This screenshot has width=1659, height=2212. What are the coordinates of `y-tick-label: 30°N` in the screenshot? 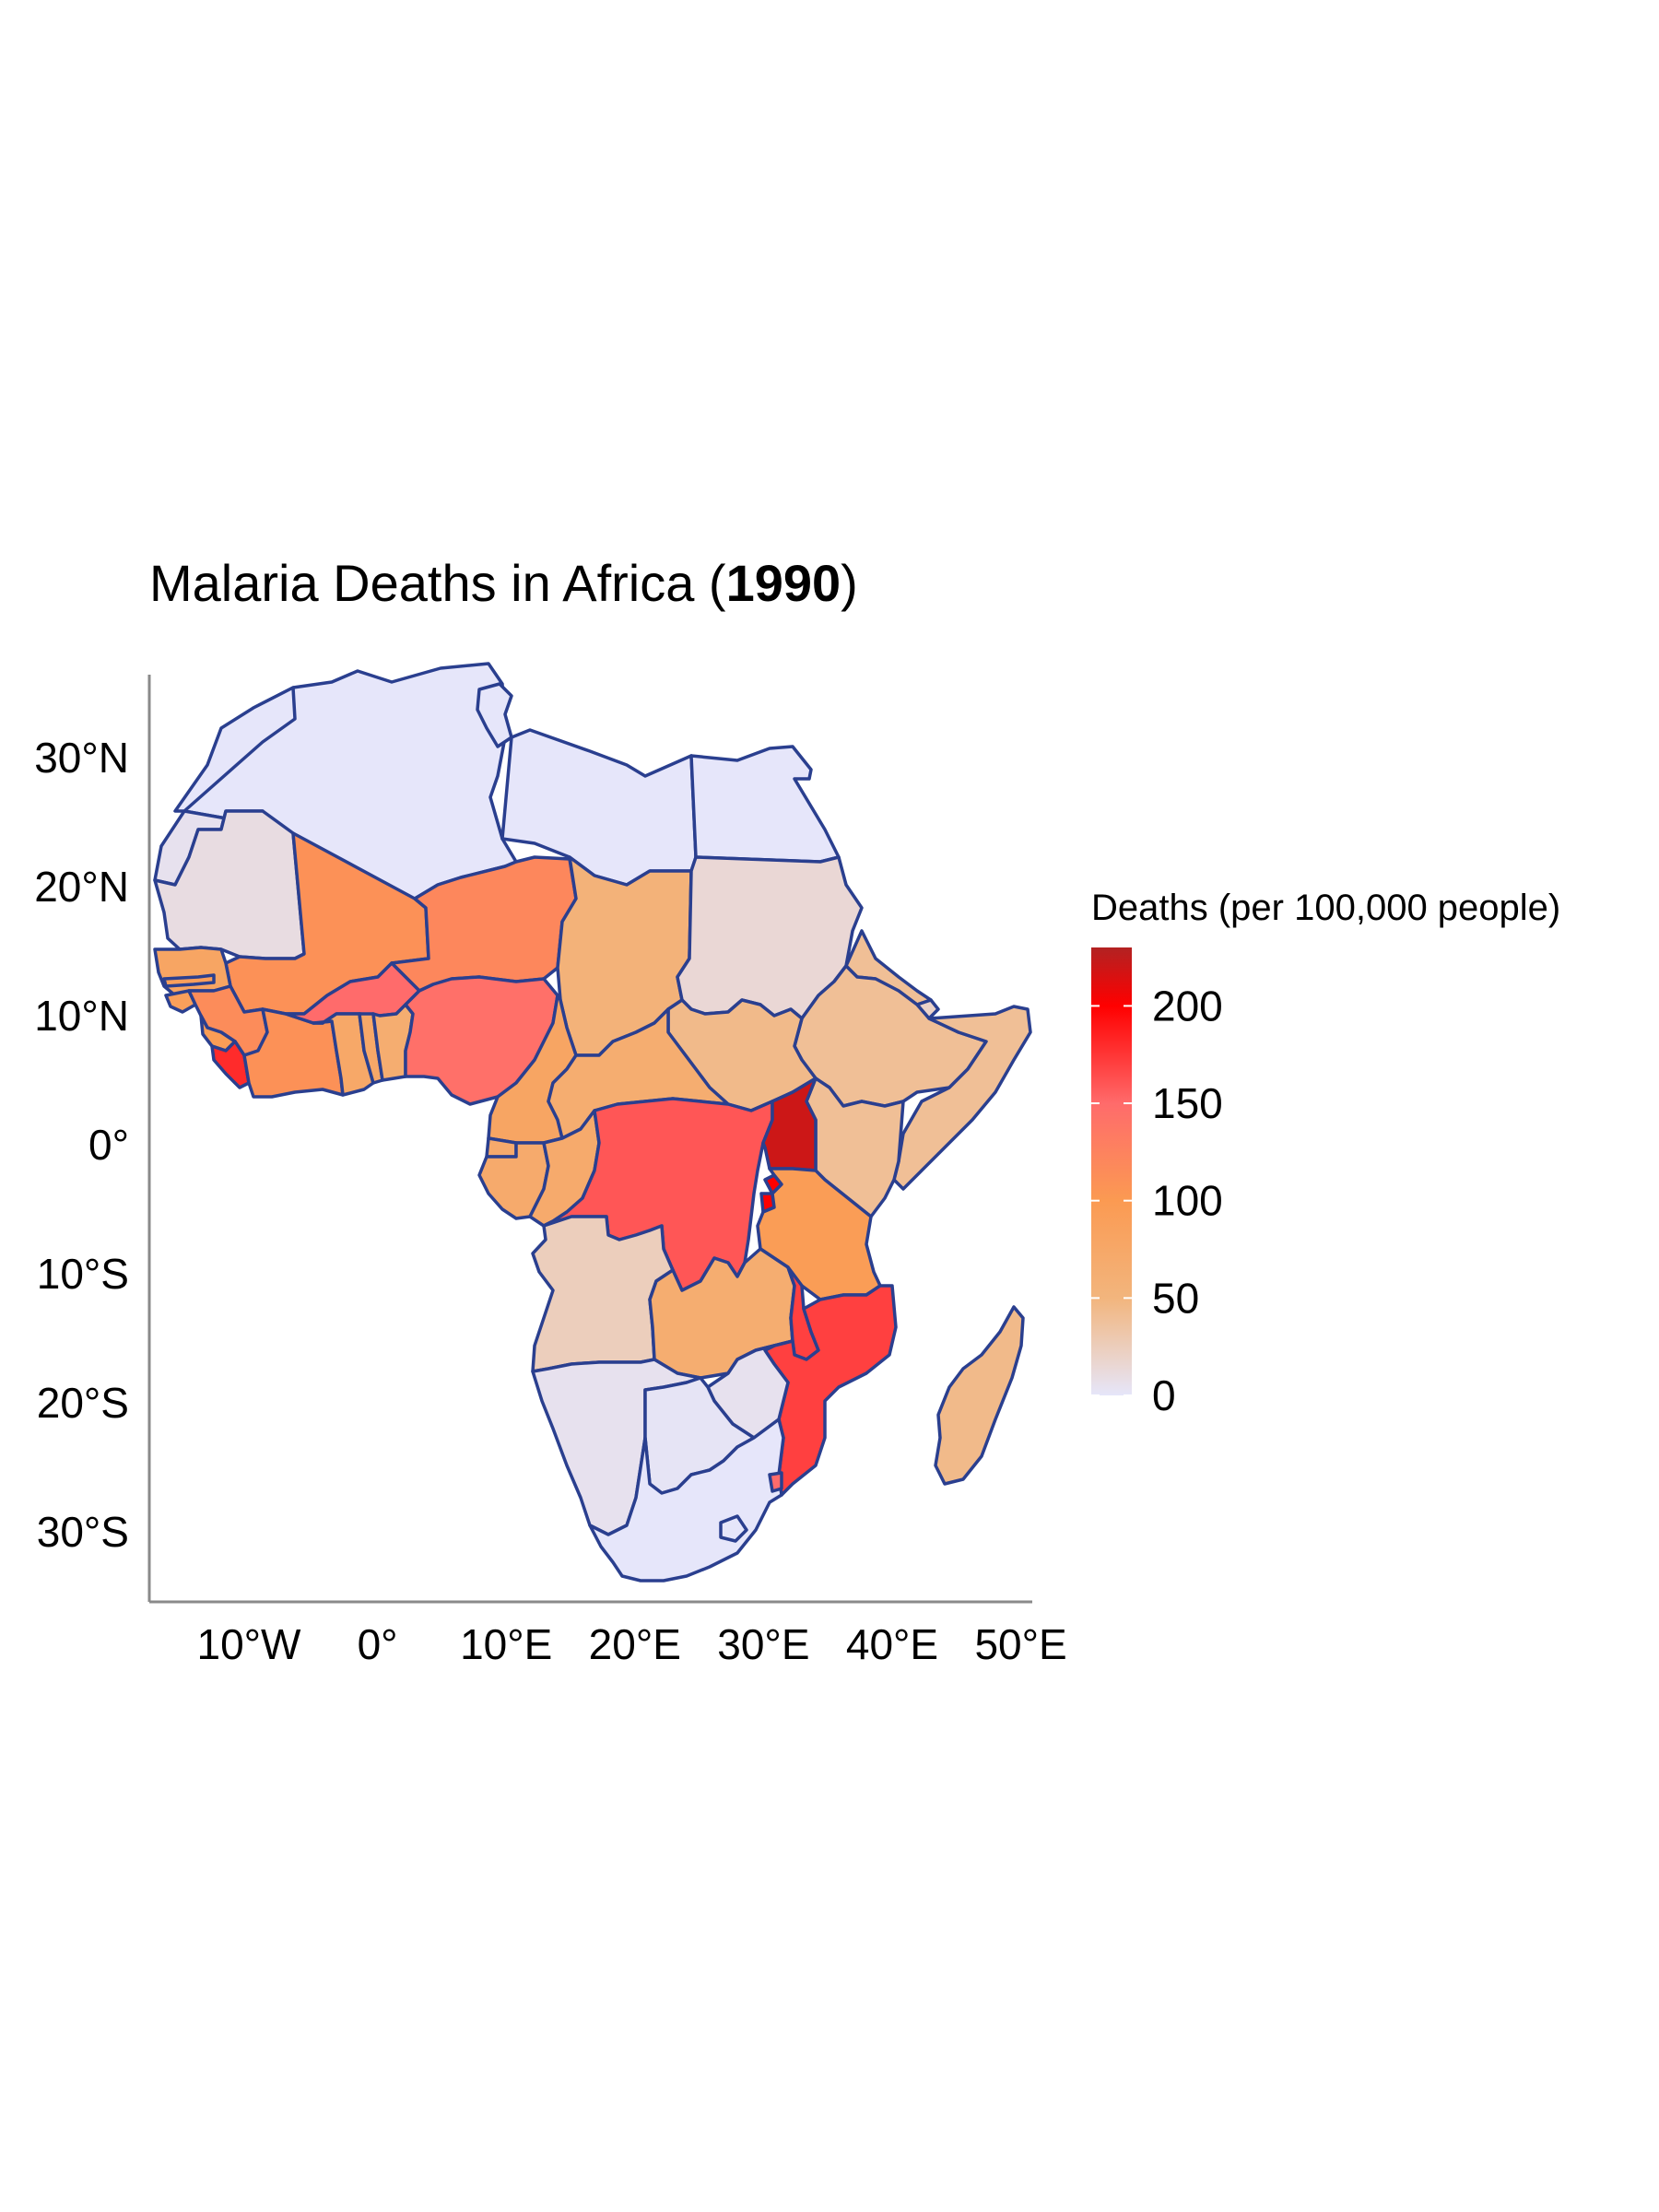 It's located at (81, 758).